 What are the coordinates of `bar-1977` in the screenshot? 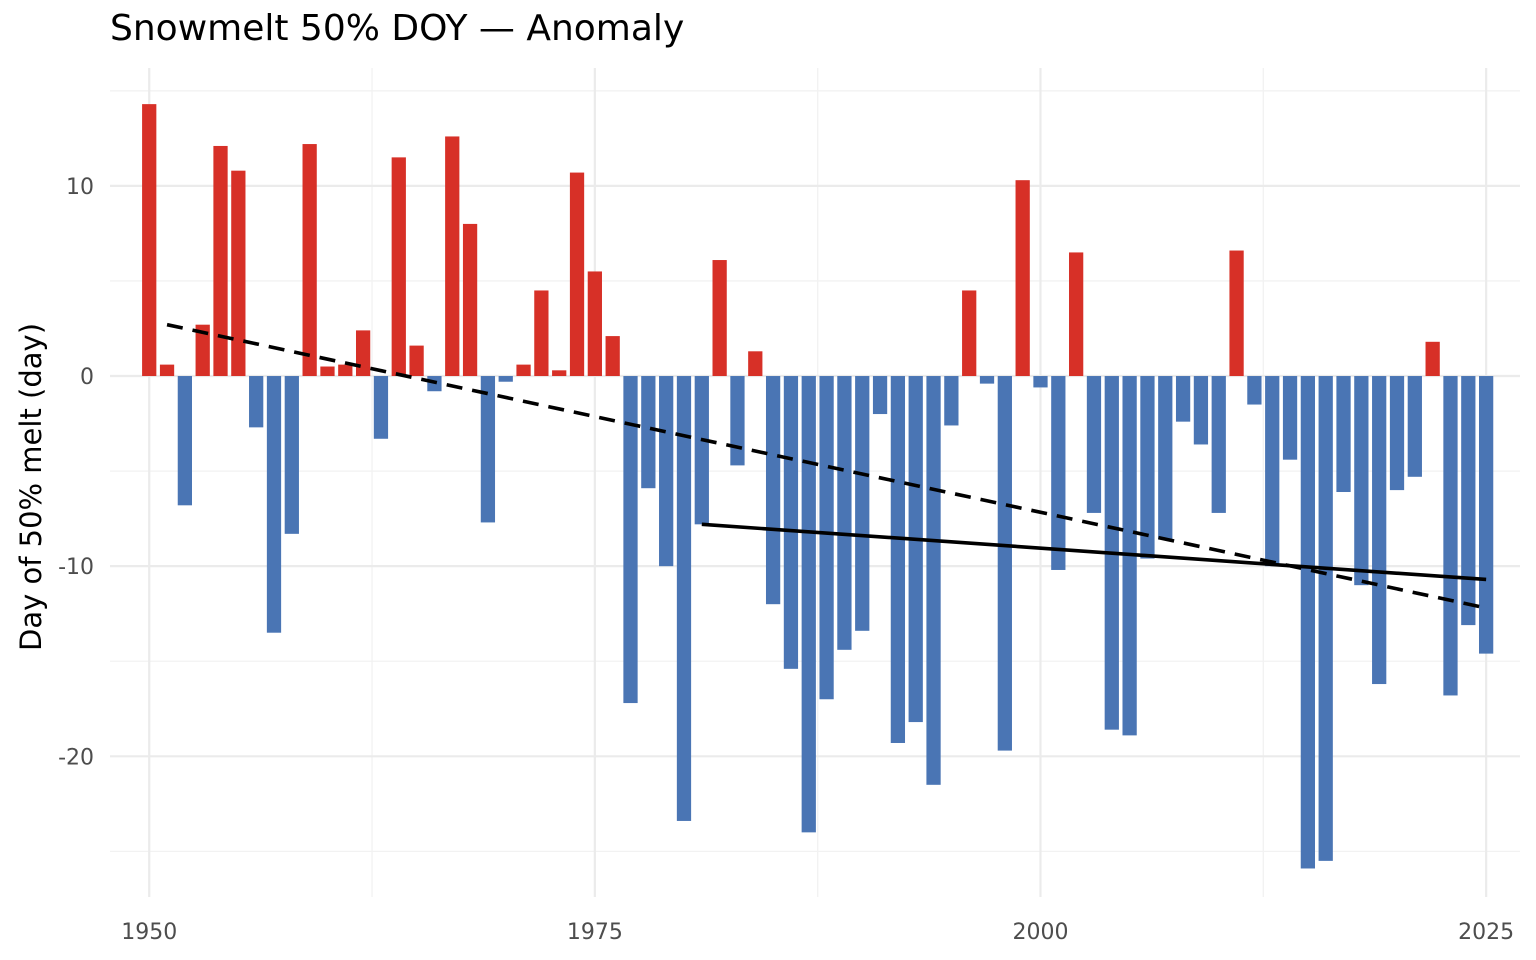 It's located at (630, 540).